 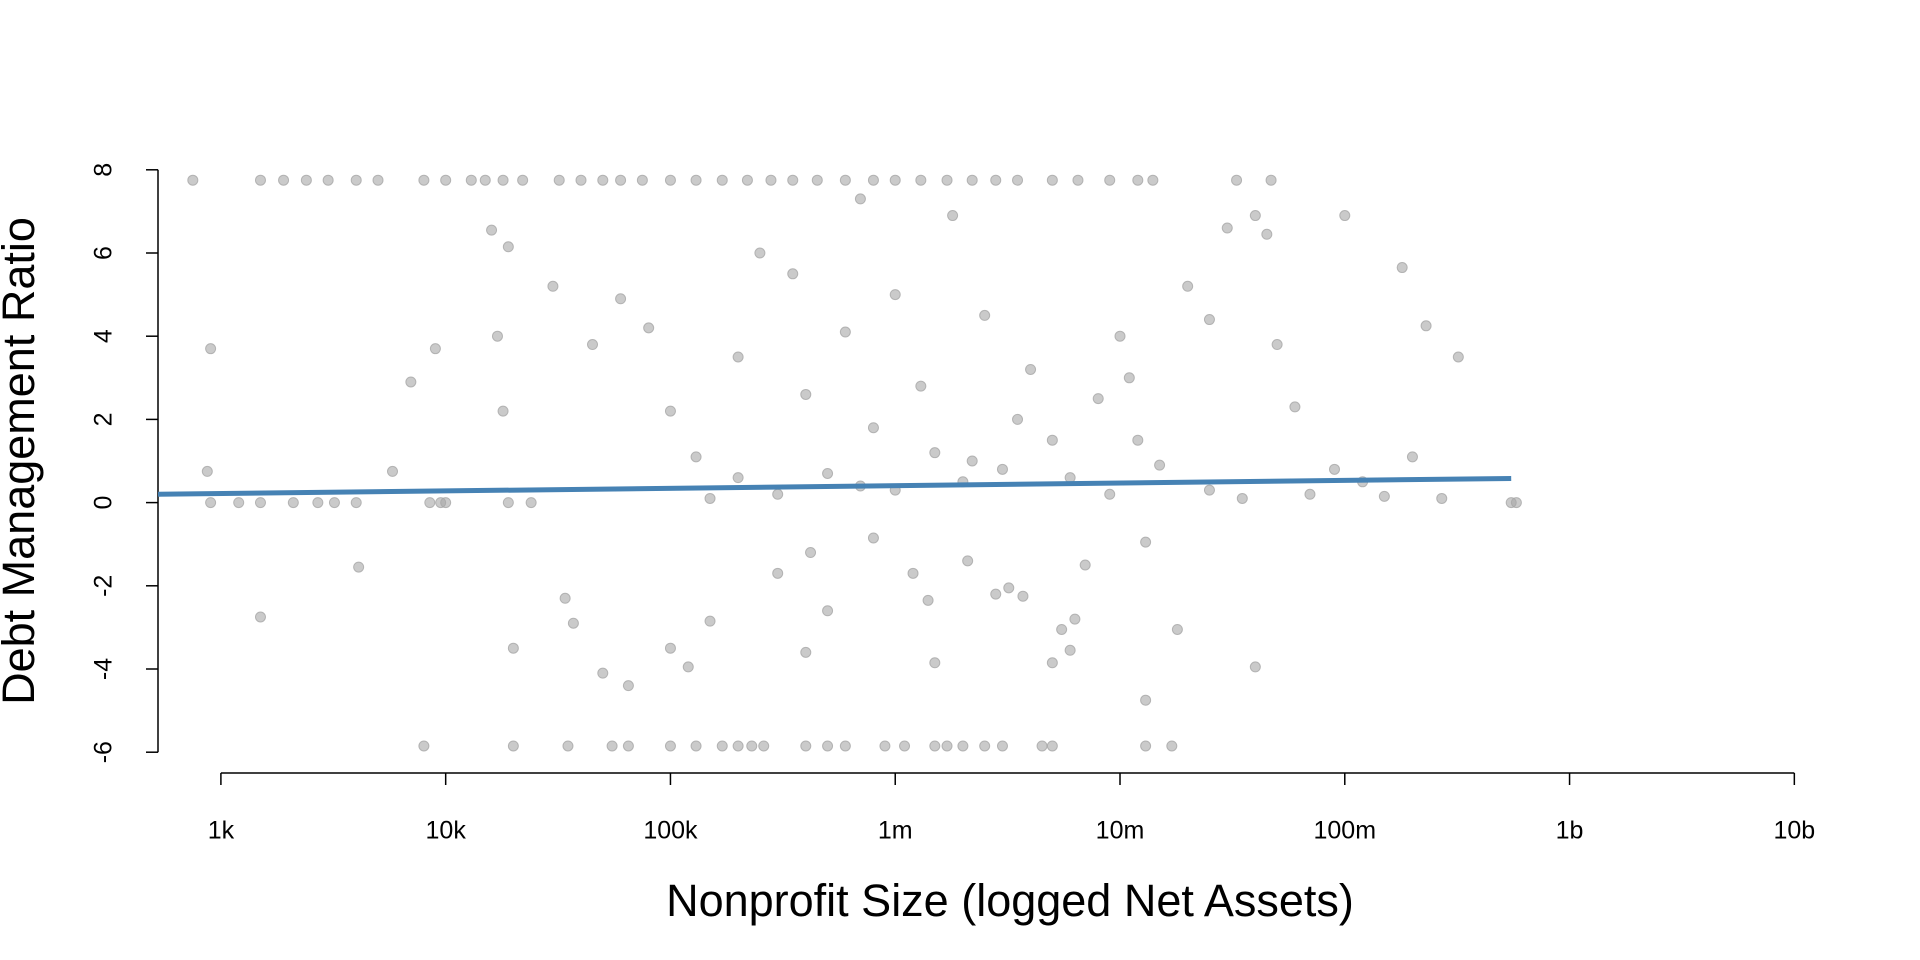 What do you see at coordinates (104, 170) in the screenshot?
I see `y-tick-label: 8` at bounding box center [104, 170].